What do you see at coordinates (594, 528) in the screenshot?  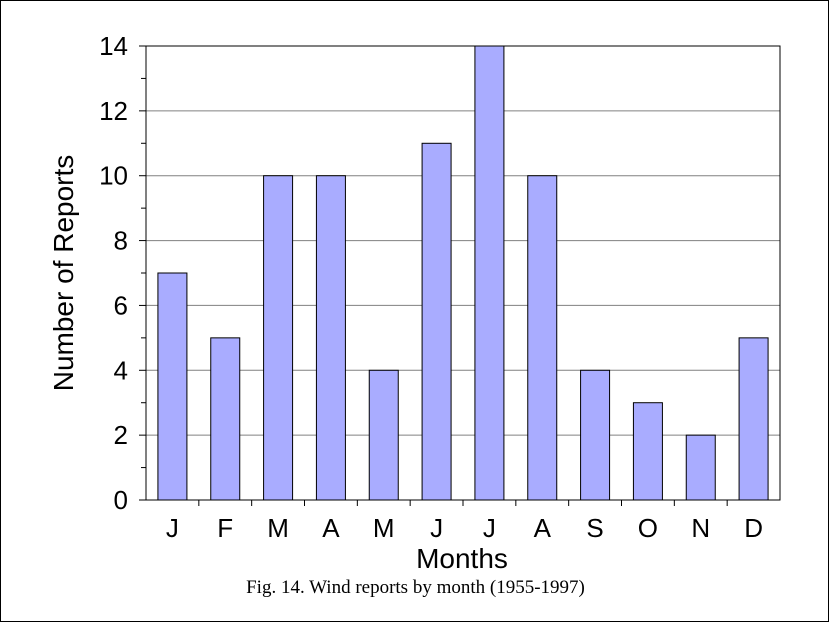 I see `x-tick-label-8: S` at bounding box center [594, 528].